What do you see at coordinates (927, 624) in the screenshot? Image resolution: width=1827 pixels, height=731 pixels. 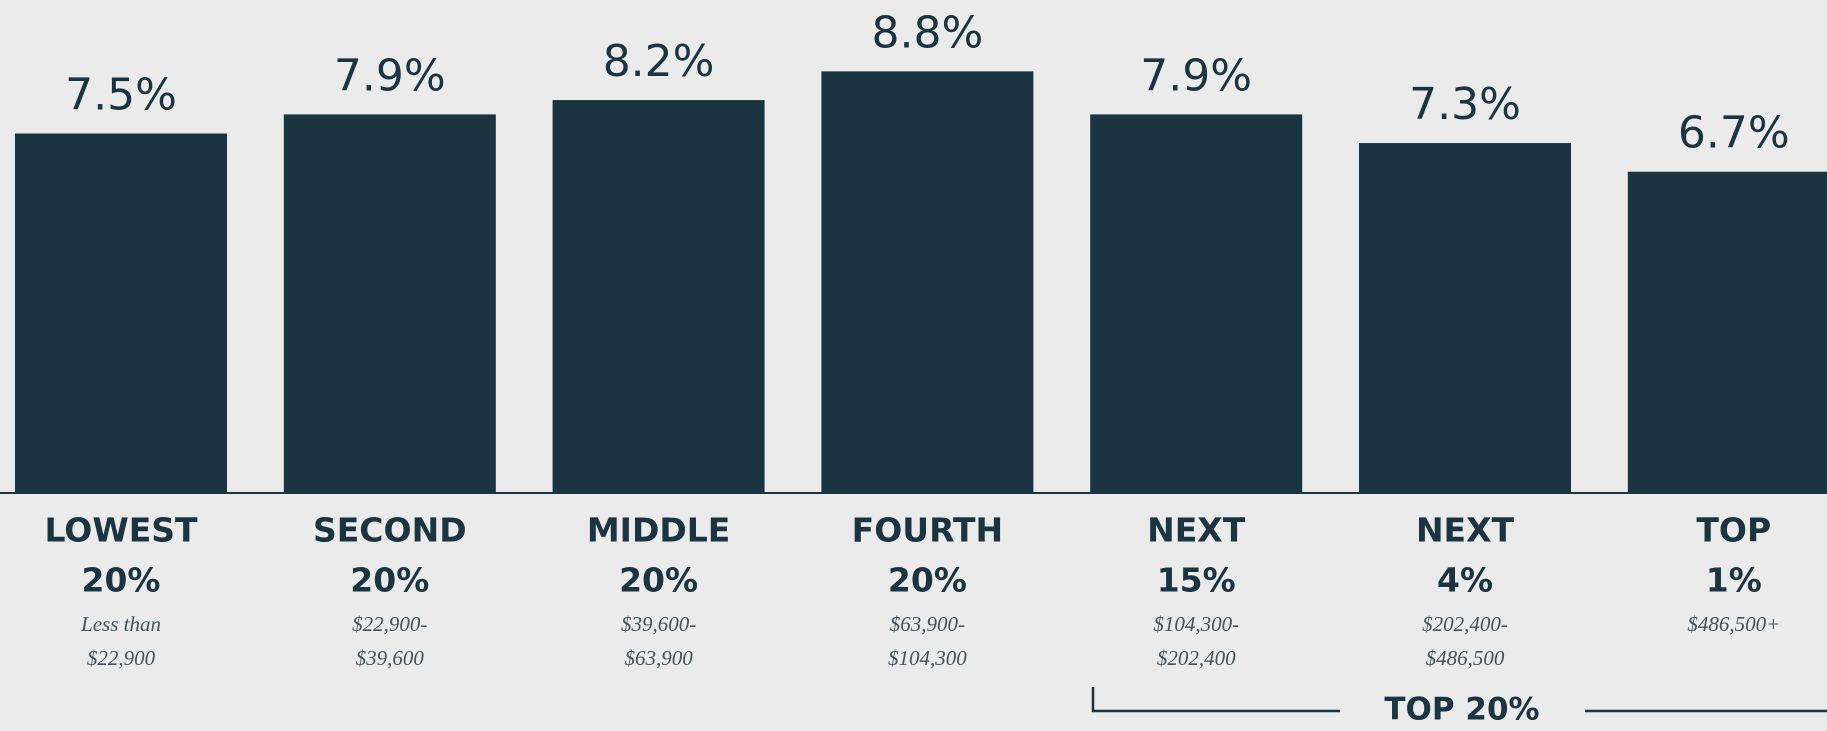 I see `income-range: $63,900-` at bounding box center [927, 624].